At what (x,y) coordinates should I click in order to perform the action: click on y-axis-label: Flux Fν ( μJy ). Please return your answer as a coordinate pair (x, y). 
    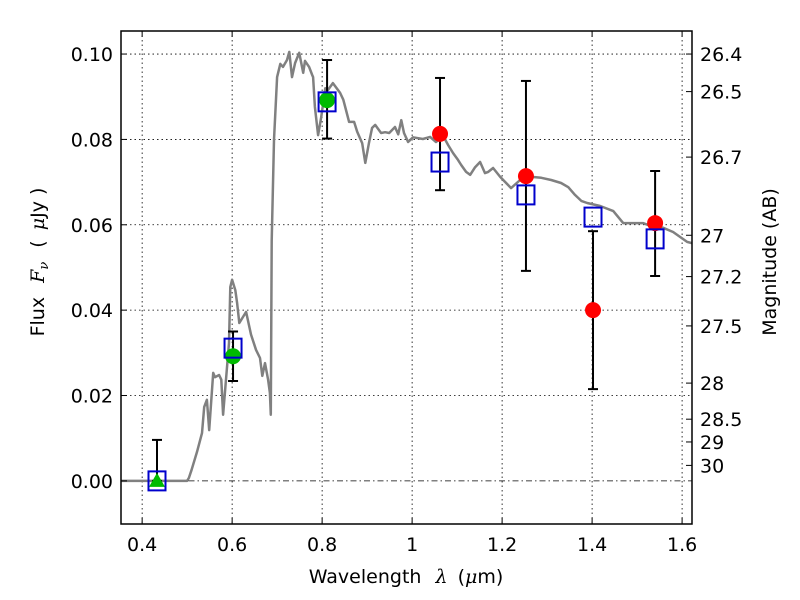
    Looking at the image, I should click on (40, 262).